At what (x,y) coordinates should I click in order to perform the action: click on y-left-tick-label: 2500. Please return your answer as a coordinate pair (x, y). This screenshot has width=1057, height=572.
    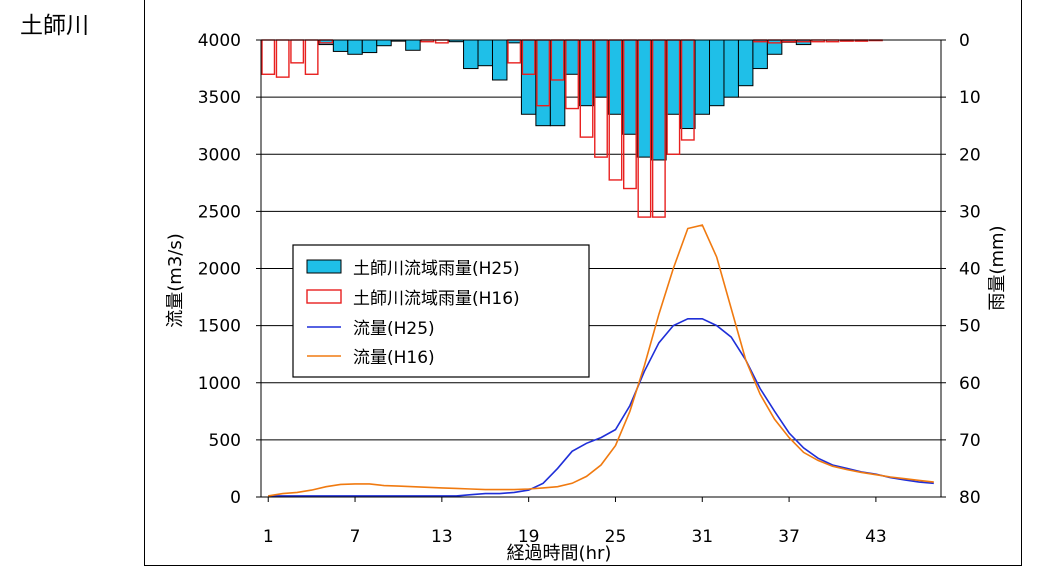
    Looking at the image, I should click on (219, 212).